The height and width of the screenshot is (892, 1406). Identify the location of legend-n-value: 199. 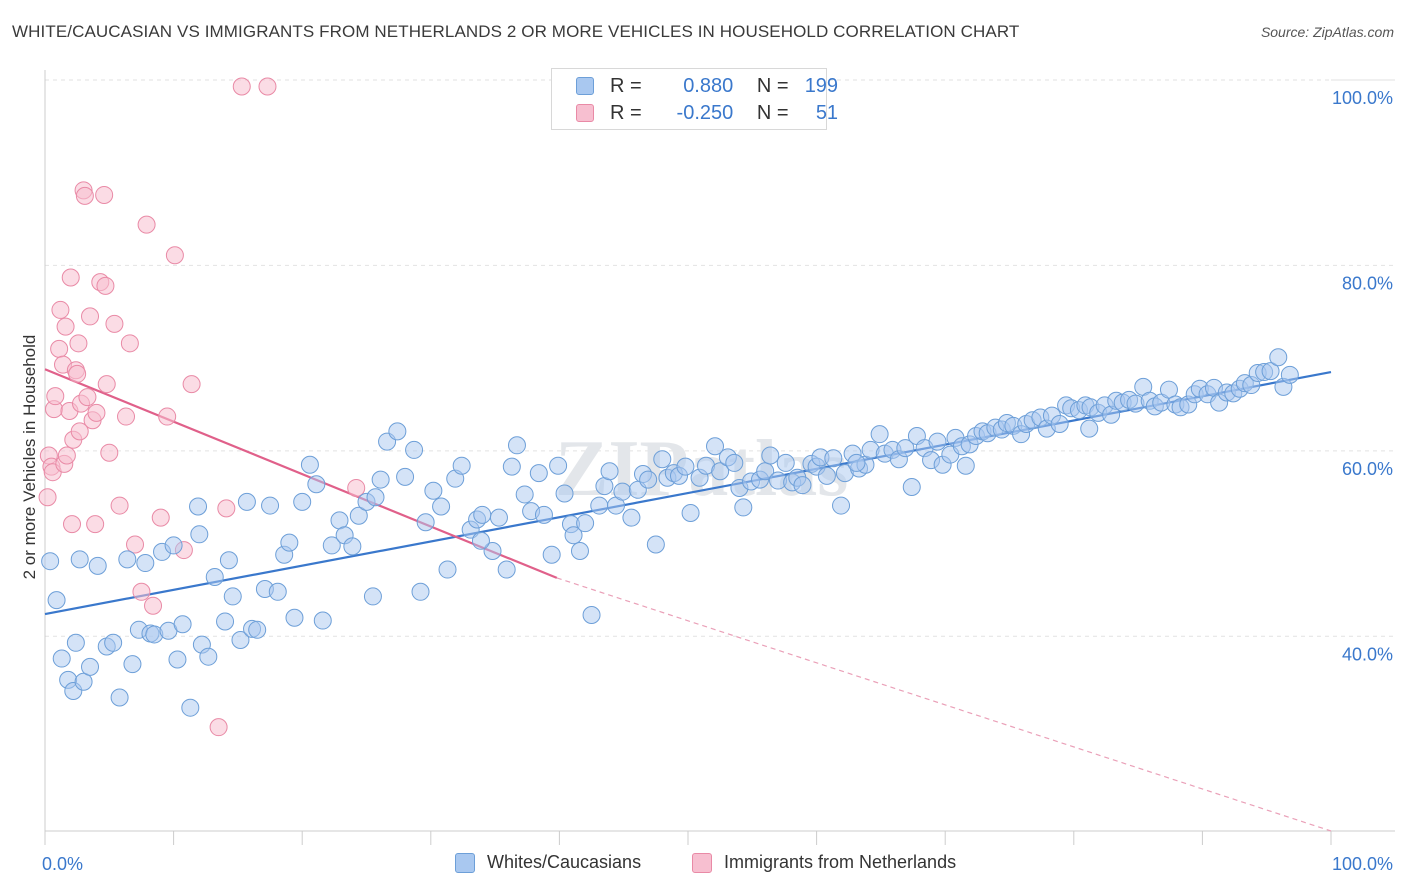
(821, 86).